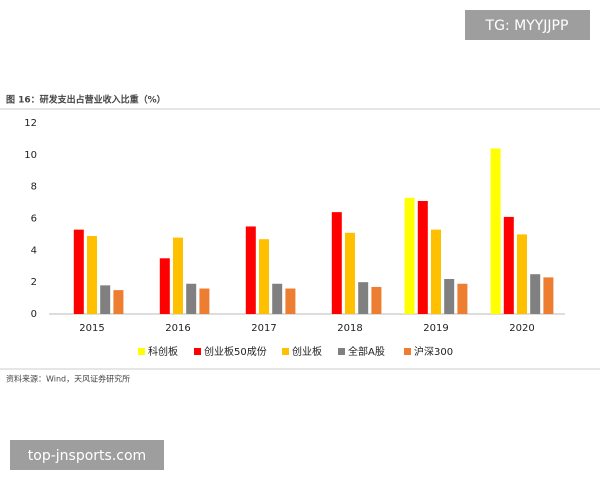  What do you see at coordinates (349, 328) in the screenshot?
I see `x-tick-label: 2018` at bounding box center [349, 328].